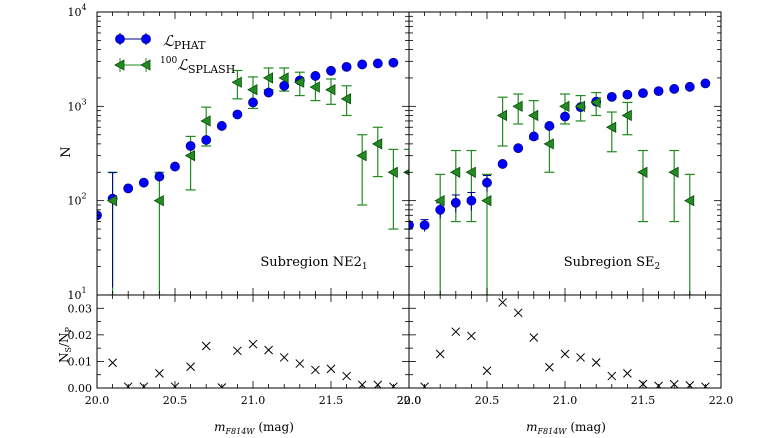 This screenshot has height=438, width=773. I want to click on x-tick-label: 21.5, so click(643, 400).